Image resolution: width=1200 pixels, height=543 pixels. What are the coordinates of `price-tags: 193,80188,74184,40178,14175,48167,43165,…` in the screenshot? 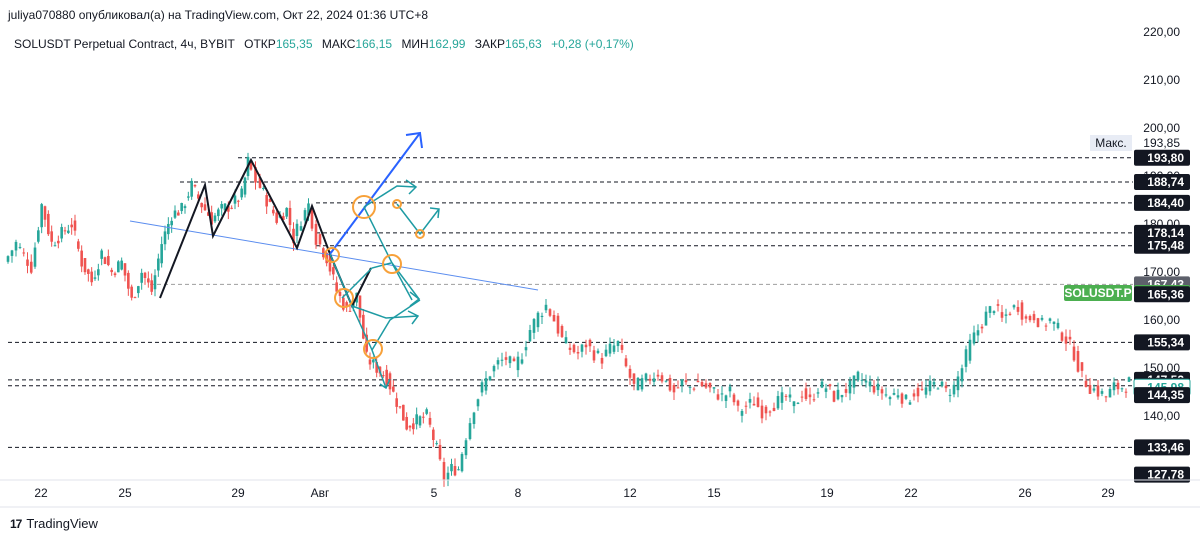 It's located at (1127, 309).